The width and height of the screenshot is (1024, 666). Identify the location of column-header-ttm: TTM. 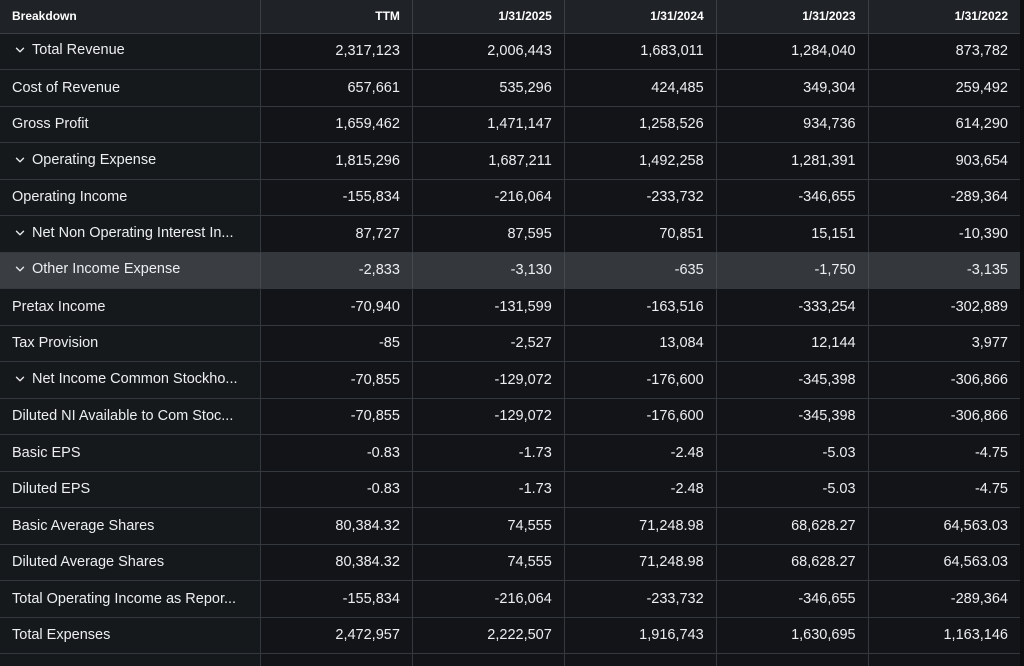
(336, 17).